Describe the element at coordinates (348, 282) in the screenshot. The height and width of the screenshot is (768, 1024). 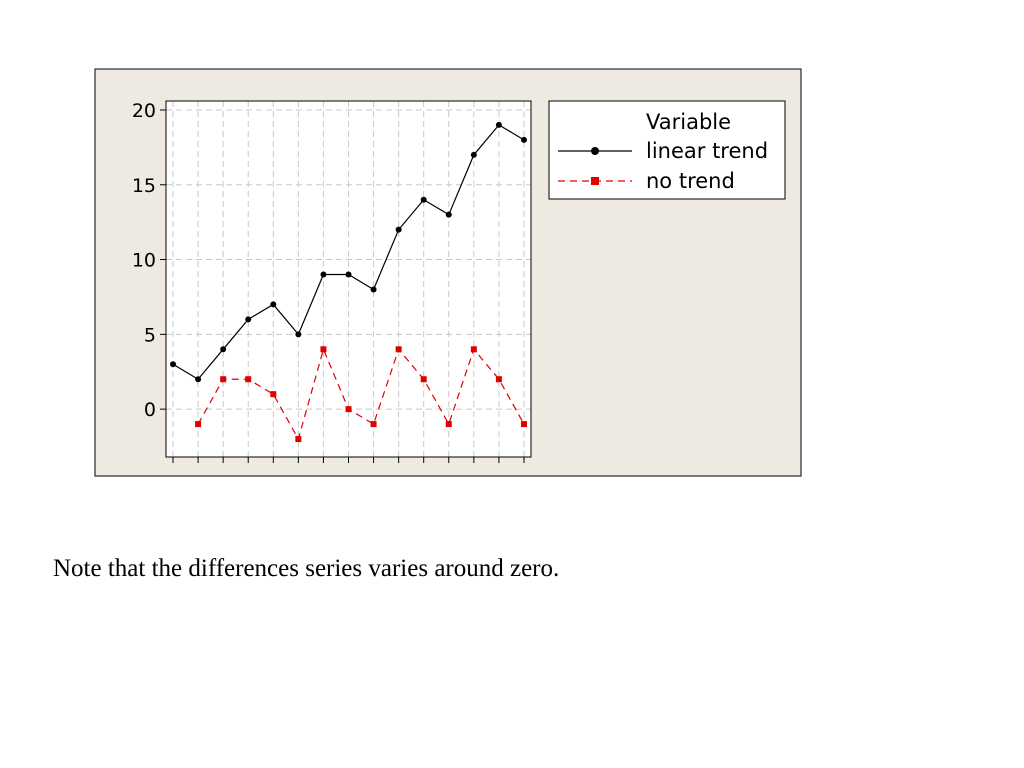
I see `series` at that location.